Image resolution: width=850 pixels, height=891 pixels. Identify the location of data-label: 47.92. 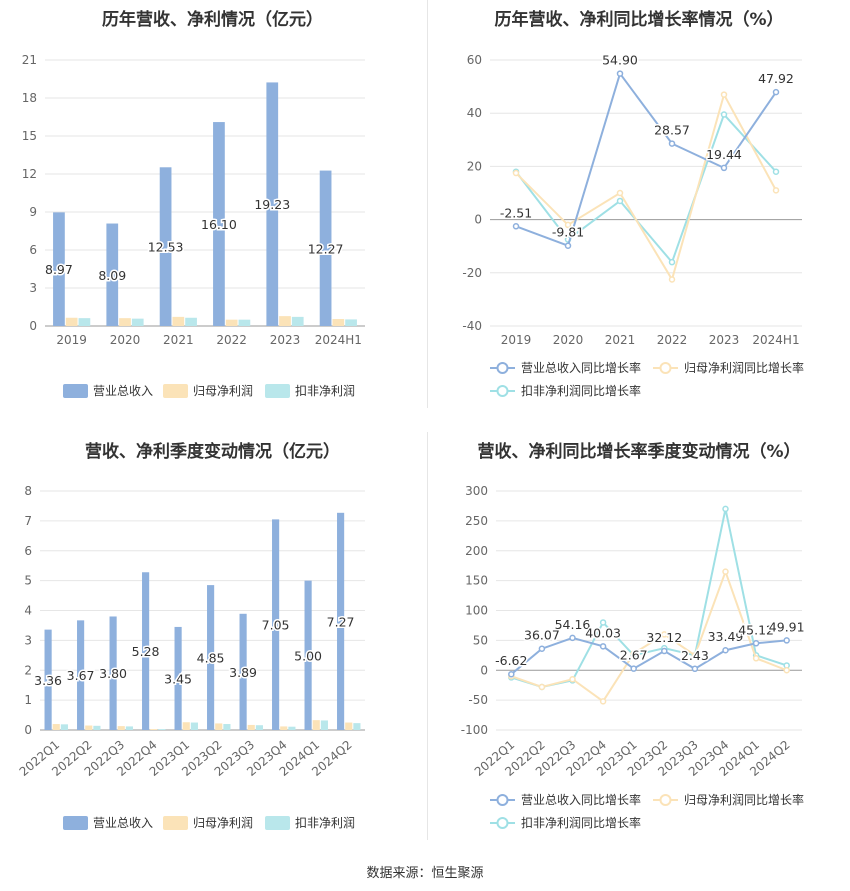
(776, 78).